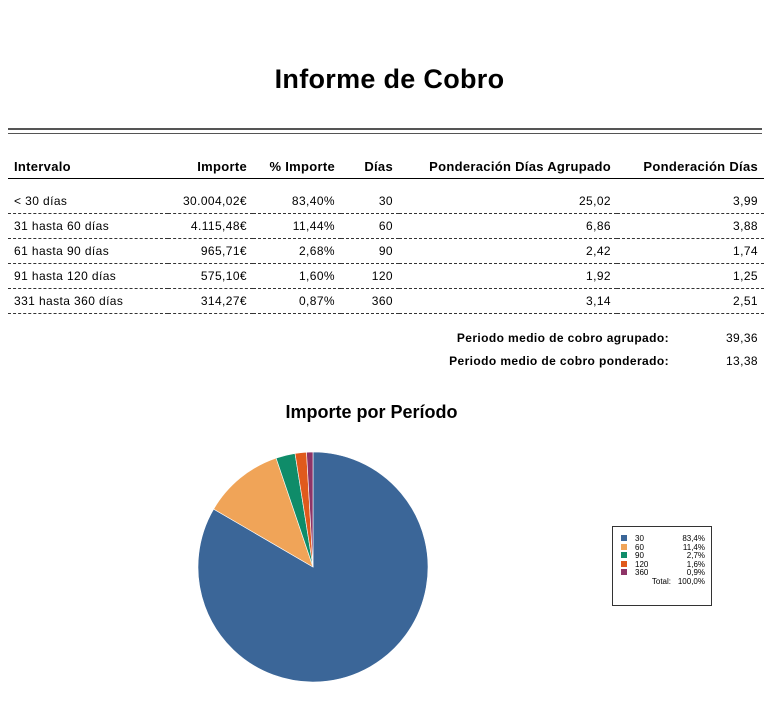  What do you see at coordinates (88, 301) in the screenshot?
I see `cell-interval: 331 hasta 360 días` at bounding box center [88, 301].